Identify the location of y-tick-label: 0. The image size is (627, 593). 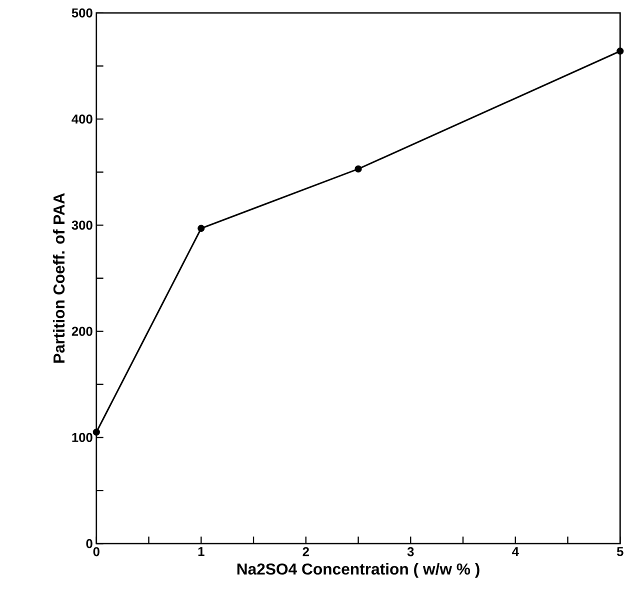
(89, 543).